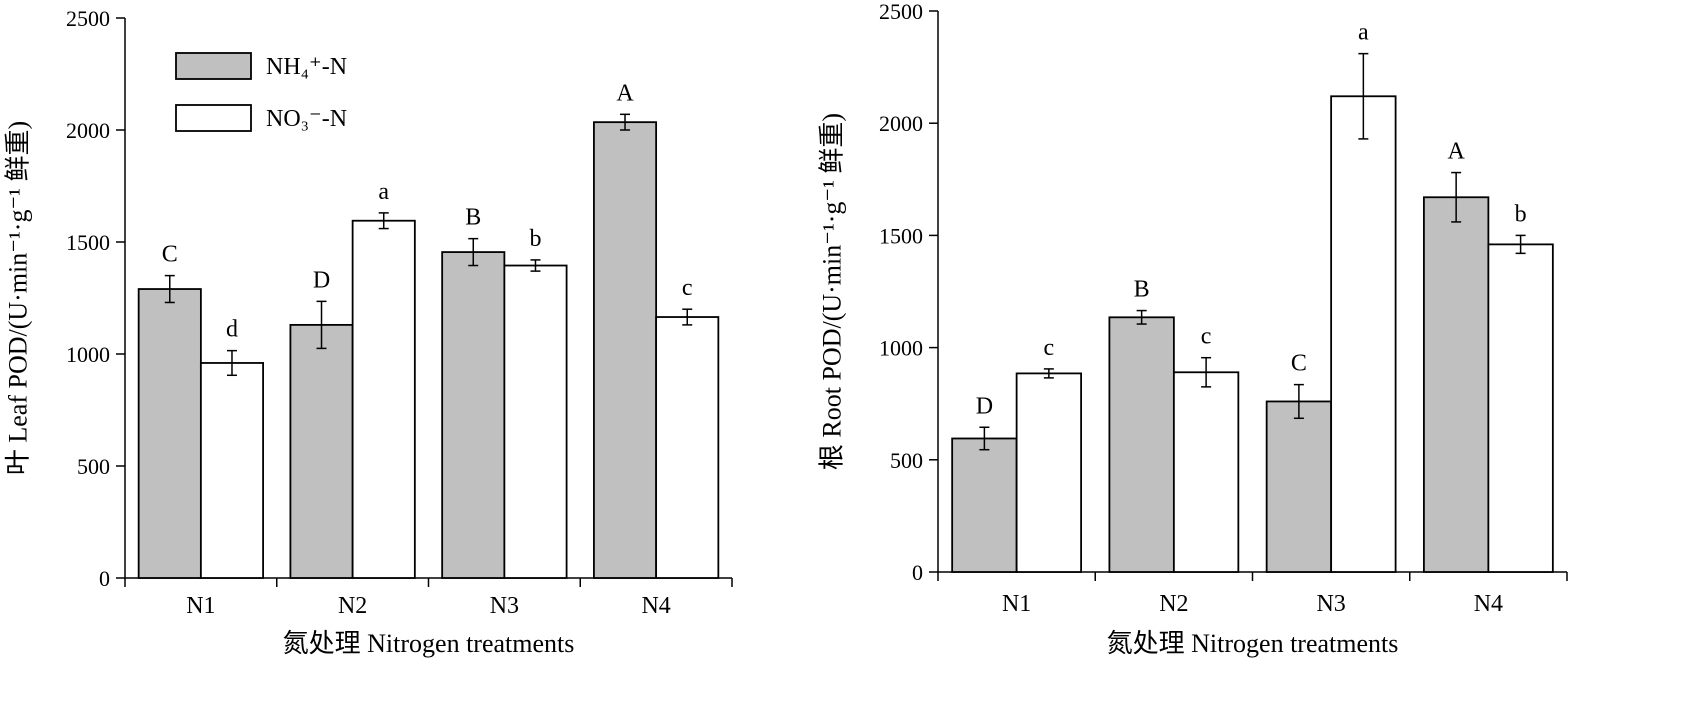  Describe the element at coordinates (18, 298) in the screenshot. I see `y-axis-title: 叶 Leaf POD/(U·min⁻¹·g⁻¹ 鲜重)` at that location.